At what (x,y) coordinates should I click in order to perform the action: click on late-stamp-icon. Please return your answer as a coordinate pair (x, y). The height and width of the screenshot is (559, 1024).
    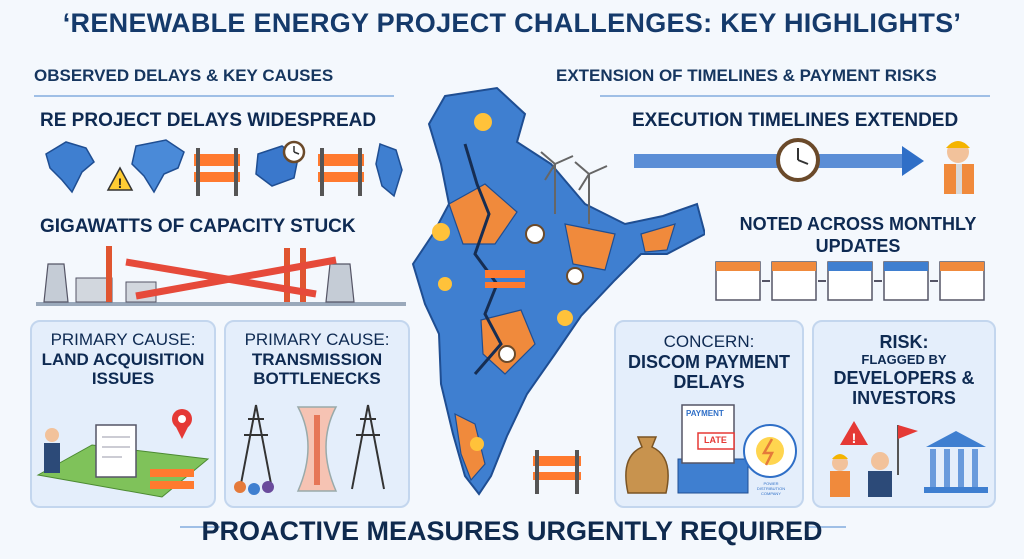
    Looking at the image, I should click on (716, 441).